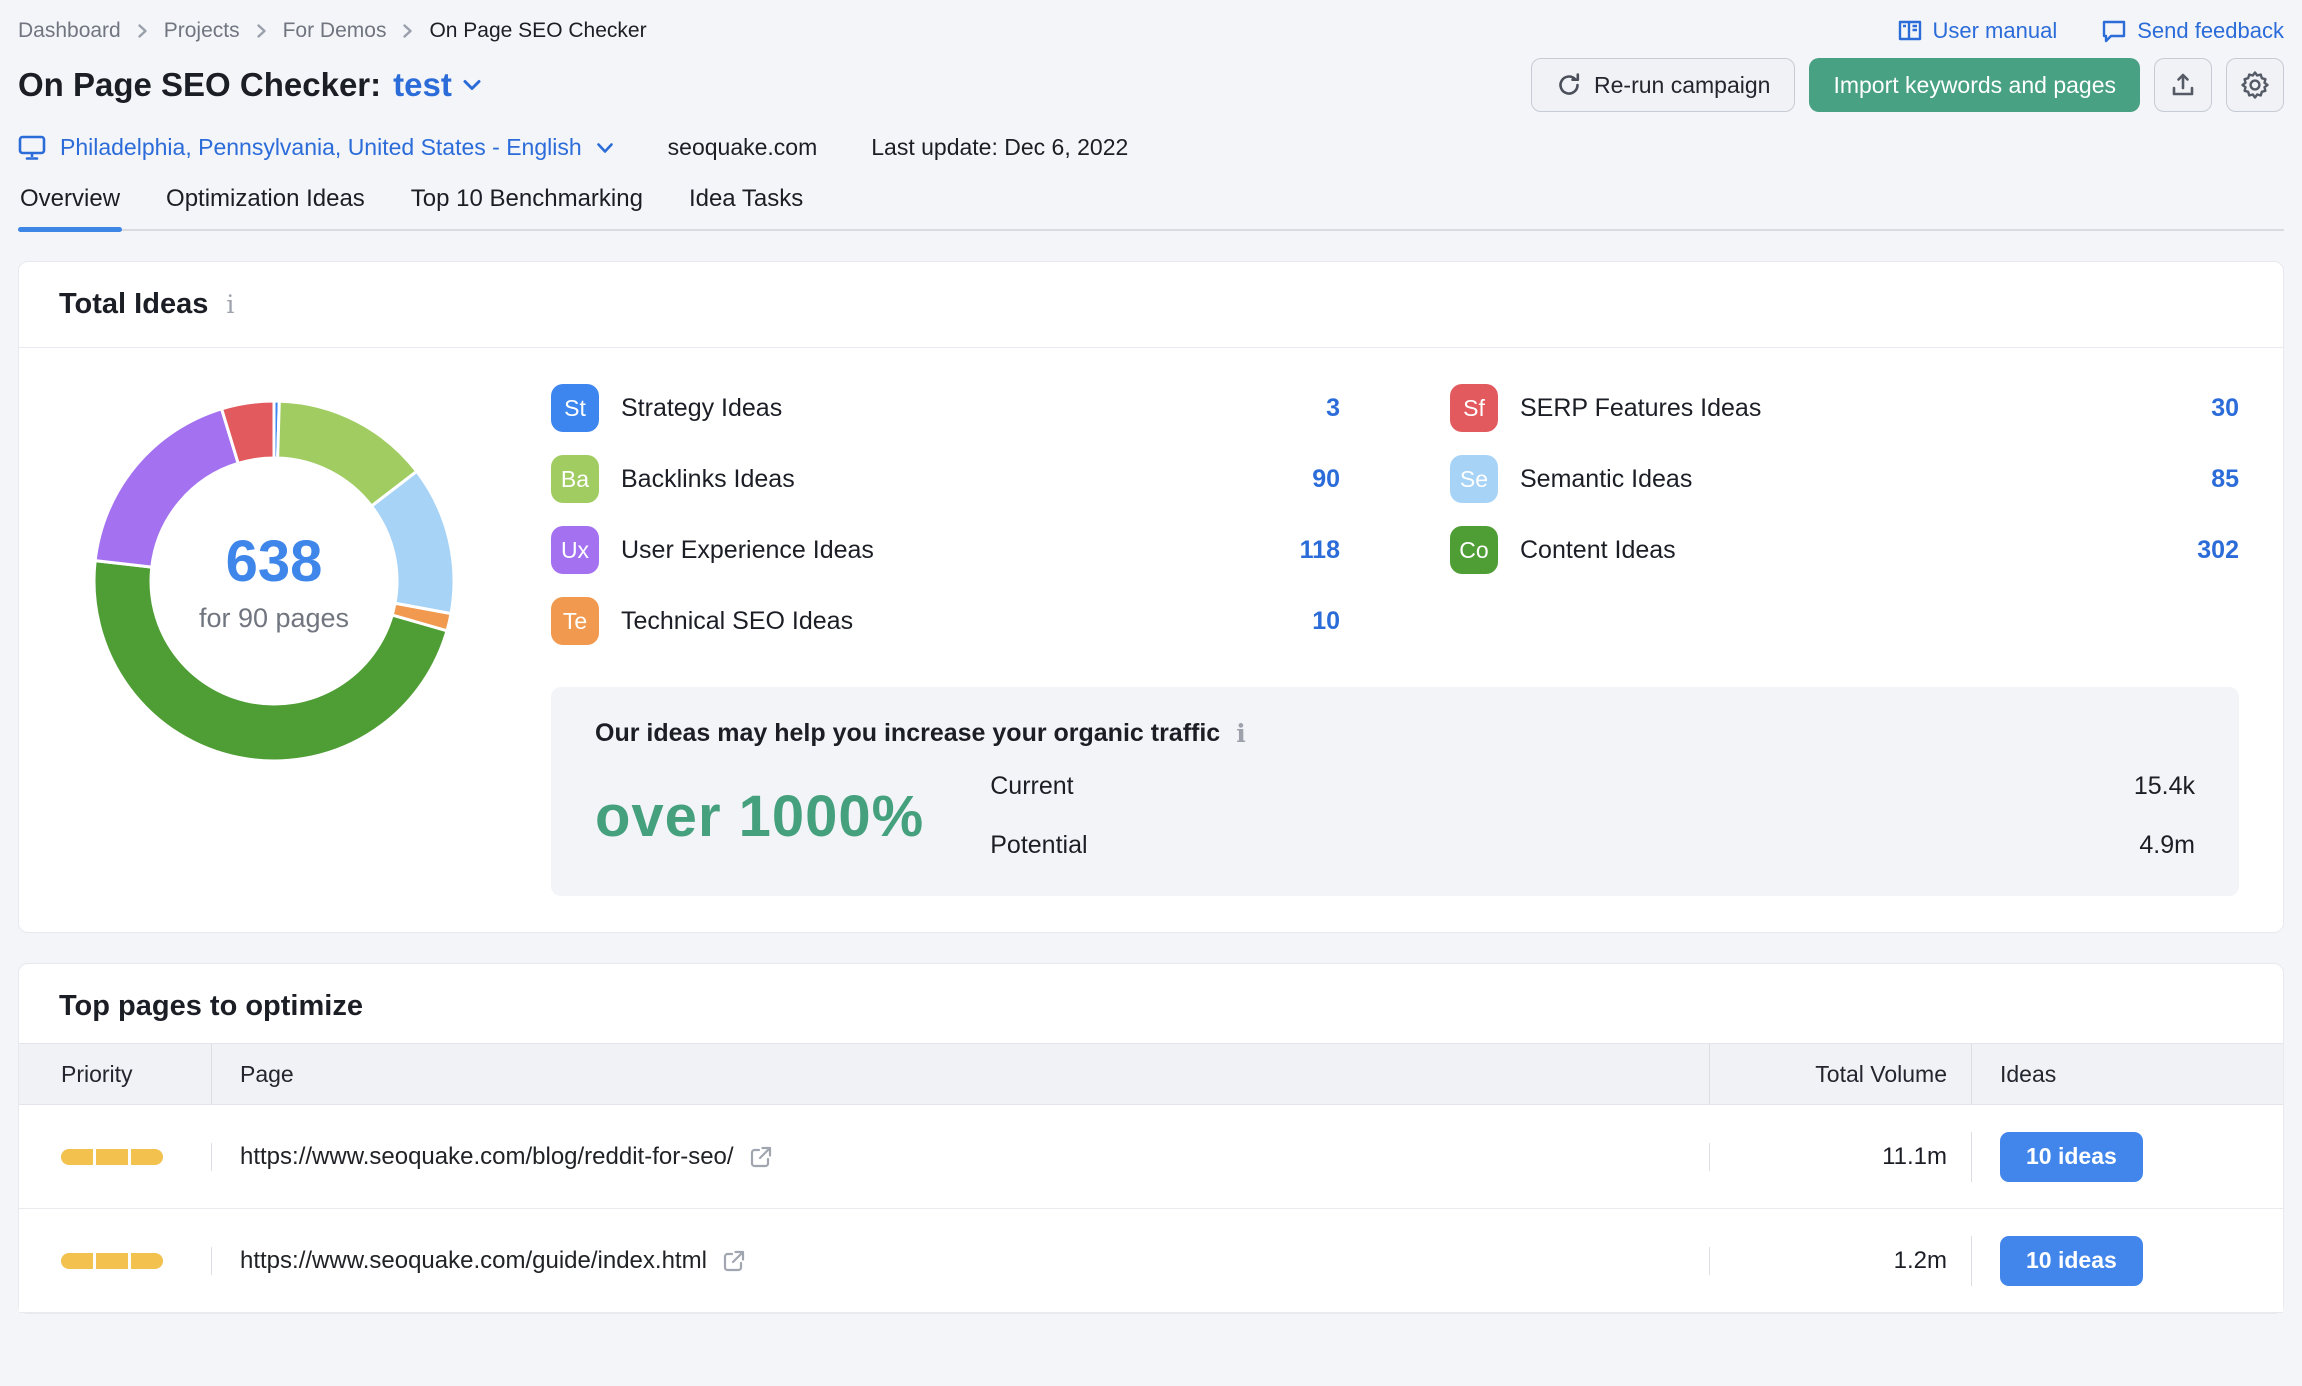 This screenshot has height=1386, width=2302. I want to click on tab-overview: Overview, so click(70, 208).